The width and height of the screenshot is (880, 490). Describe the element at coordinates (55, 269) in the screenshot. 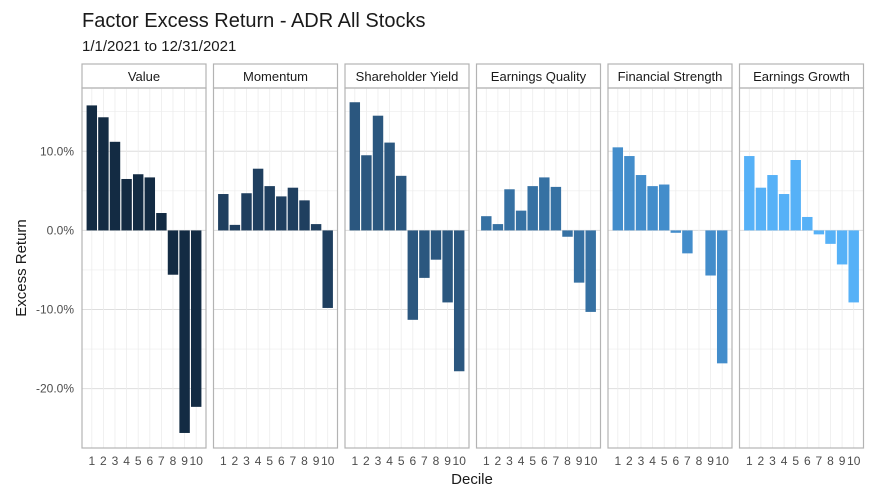

I see `y-axis-ticks: -20.0% -10.0% 0.0% 10.0%` at that location.